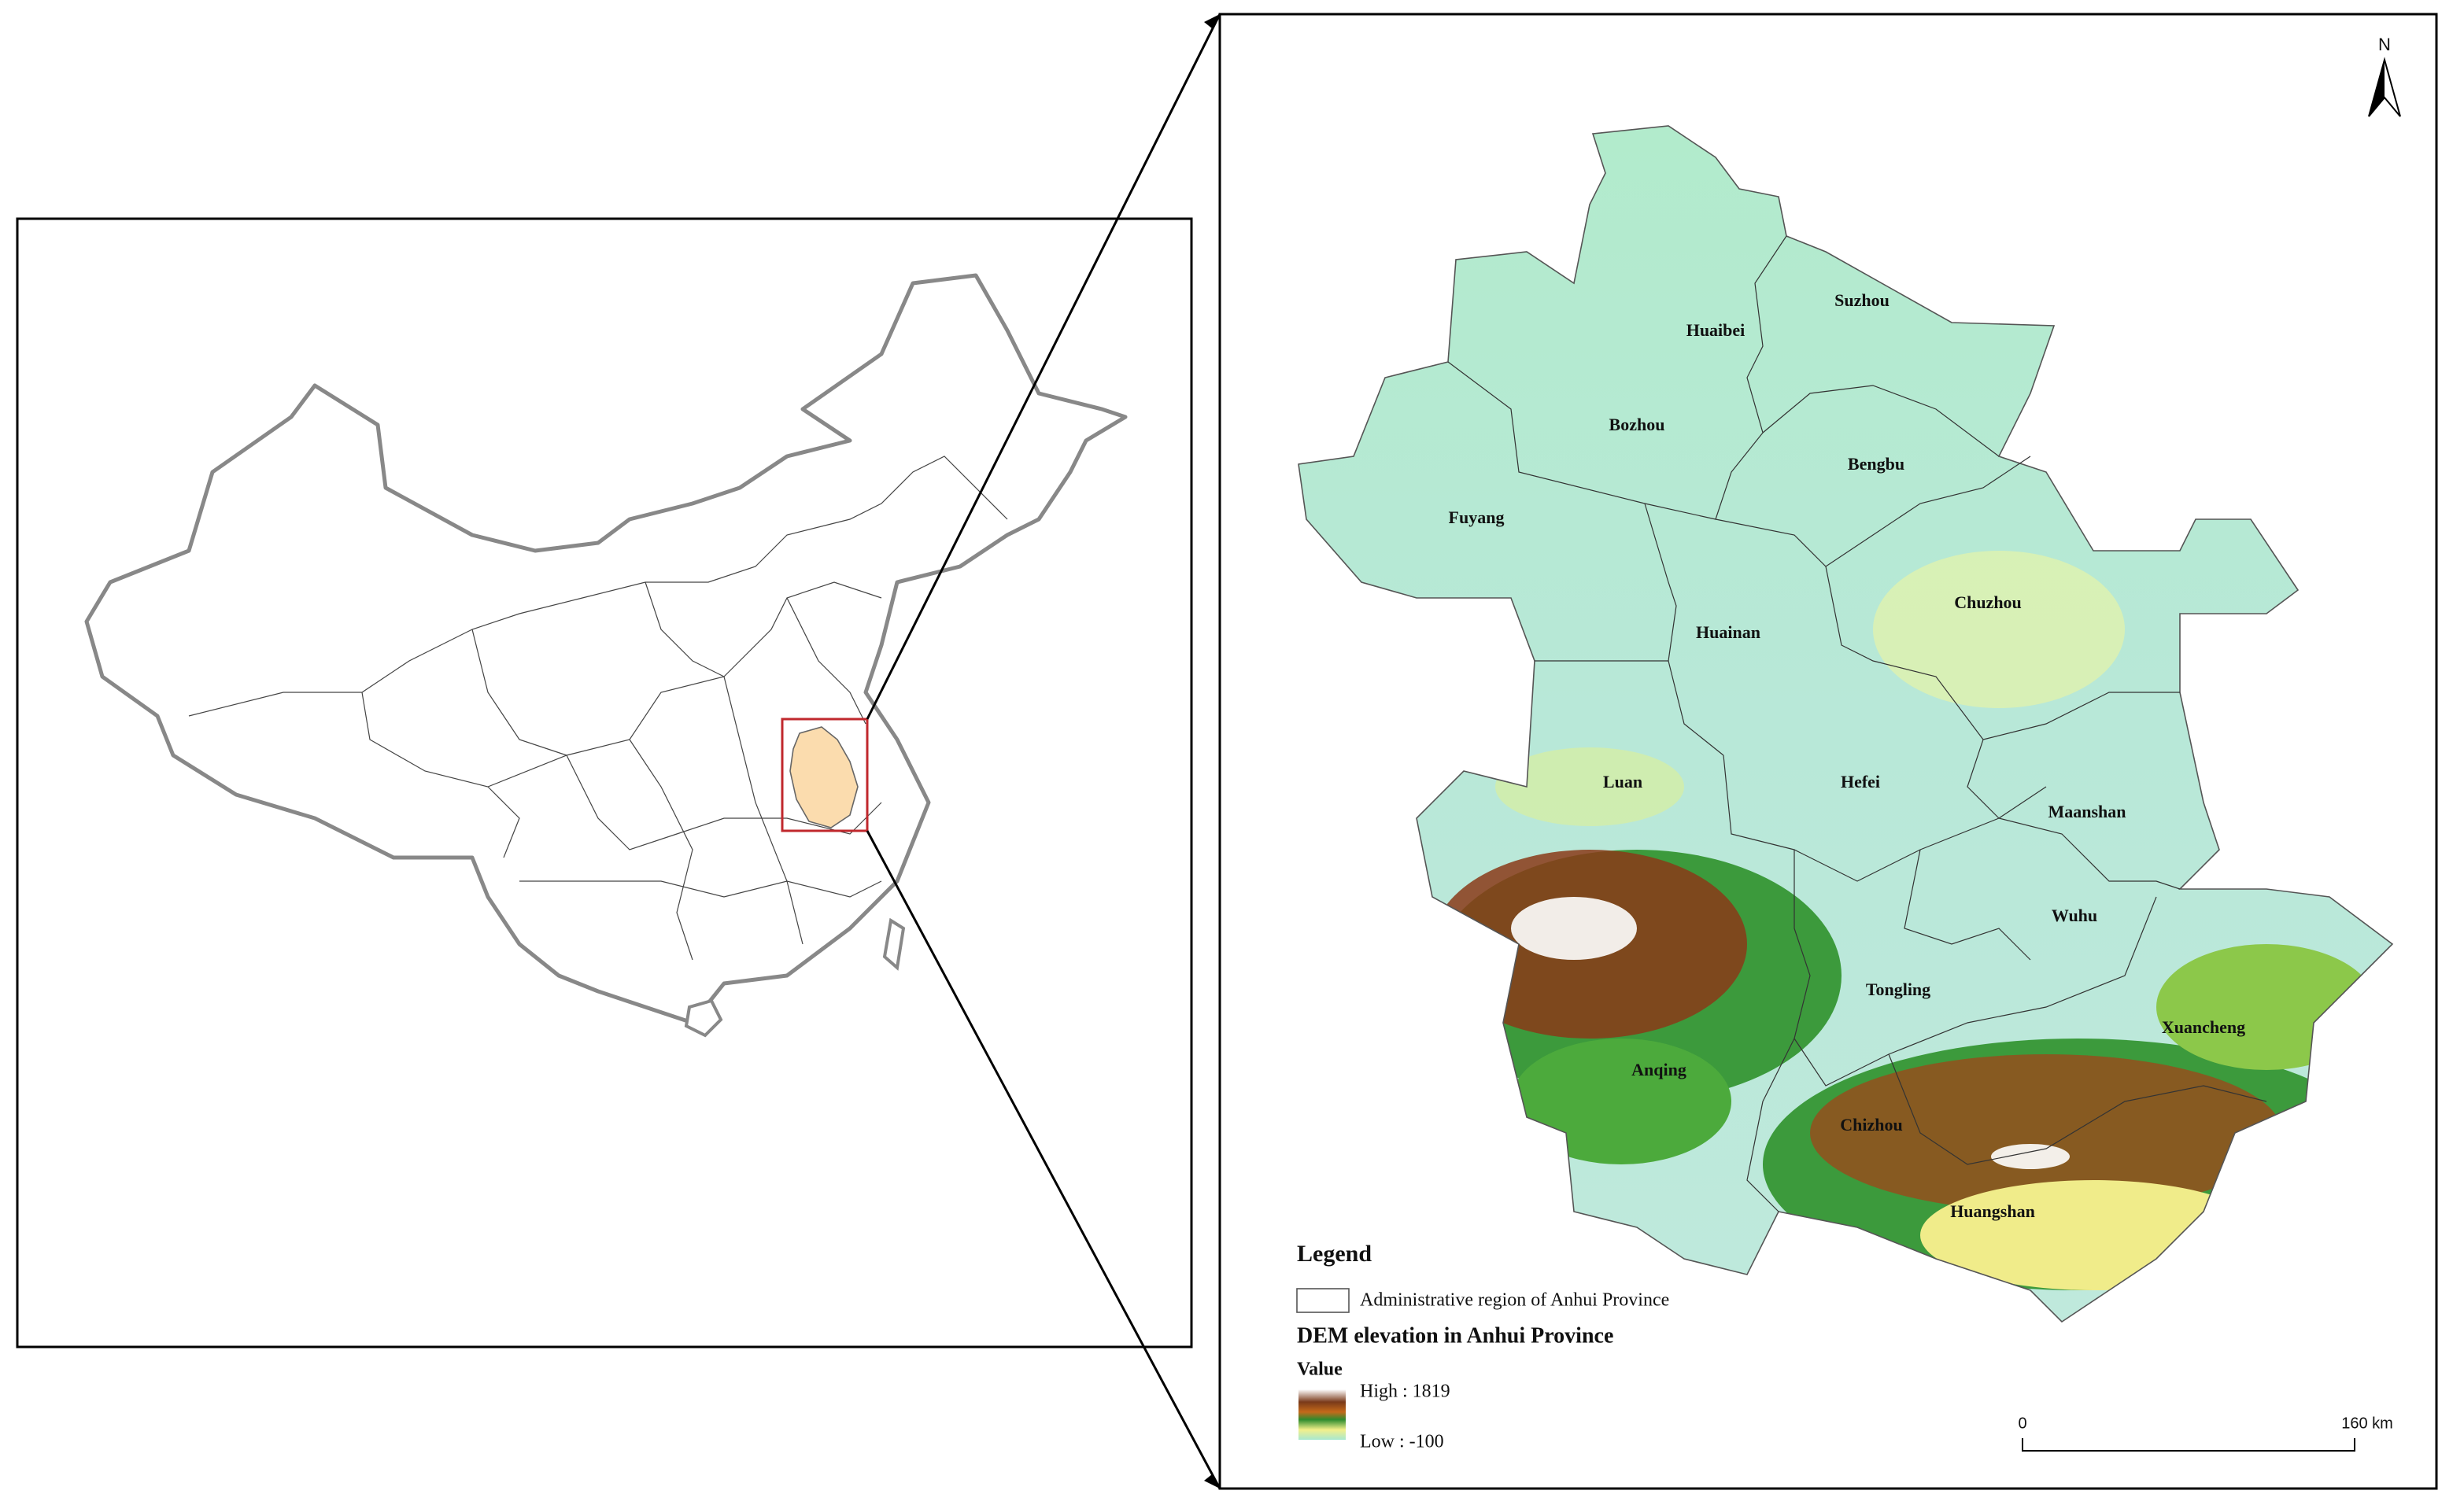 Image resolution: width=2464 pixels, height=1509 pixels. What do you see at coordinates (1992, 1211) in the screenshot?
I see `city-label: Huangshan` at bounding box center [1992, 1211].